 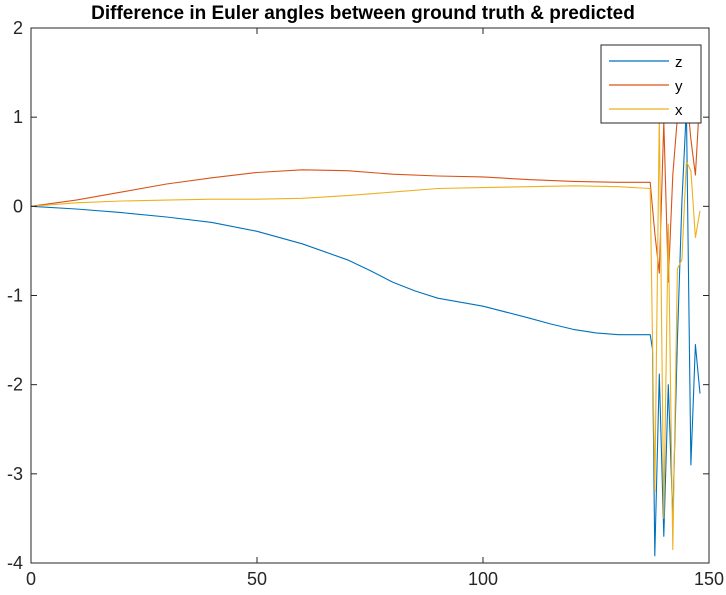 What do you see at coordinates (483, 579) in the screenshot?
I see `x-tick-label: 100` at bounding box center [483, 579].